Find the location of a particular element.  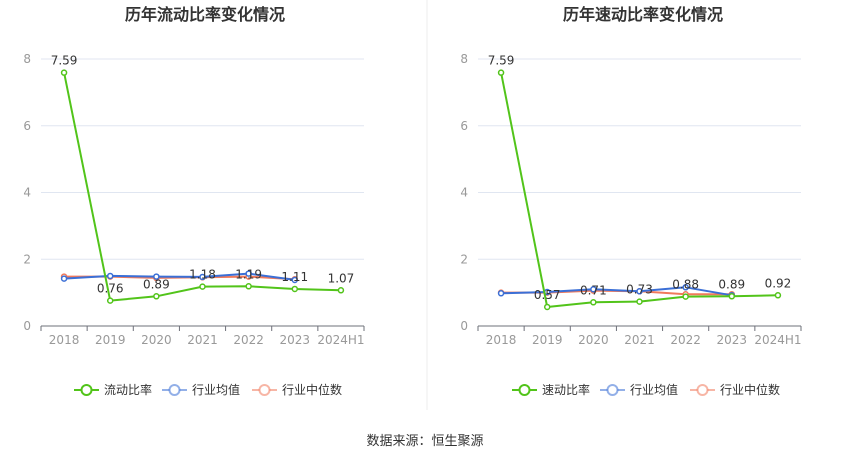

data-label: 1.18 is located at coordinates (202, 275).